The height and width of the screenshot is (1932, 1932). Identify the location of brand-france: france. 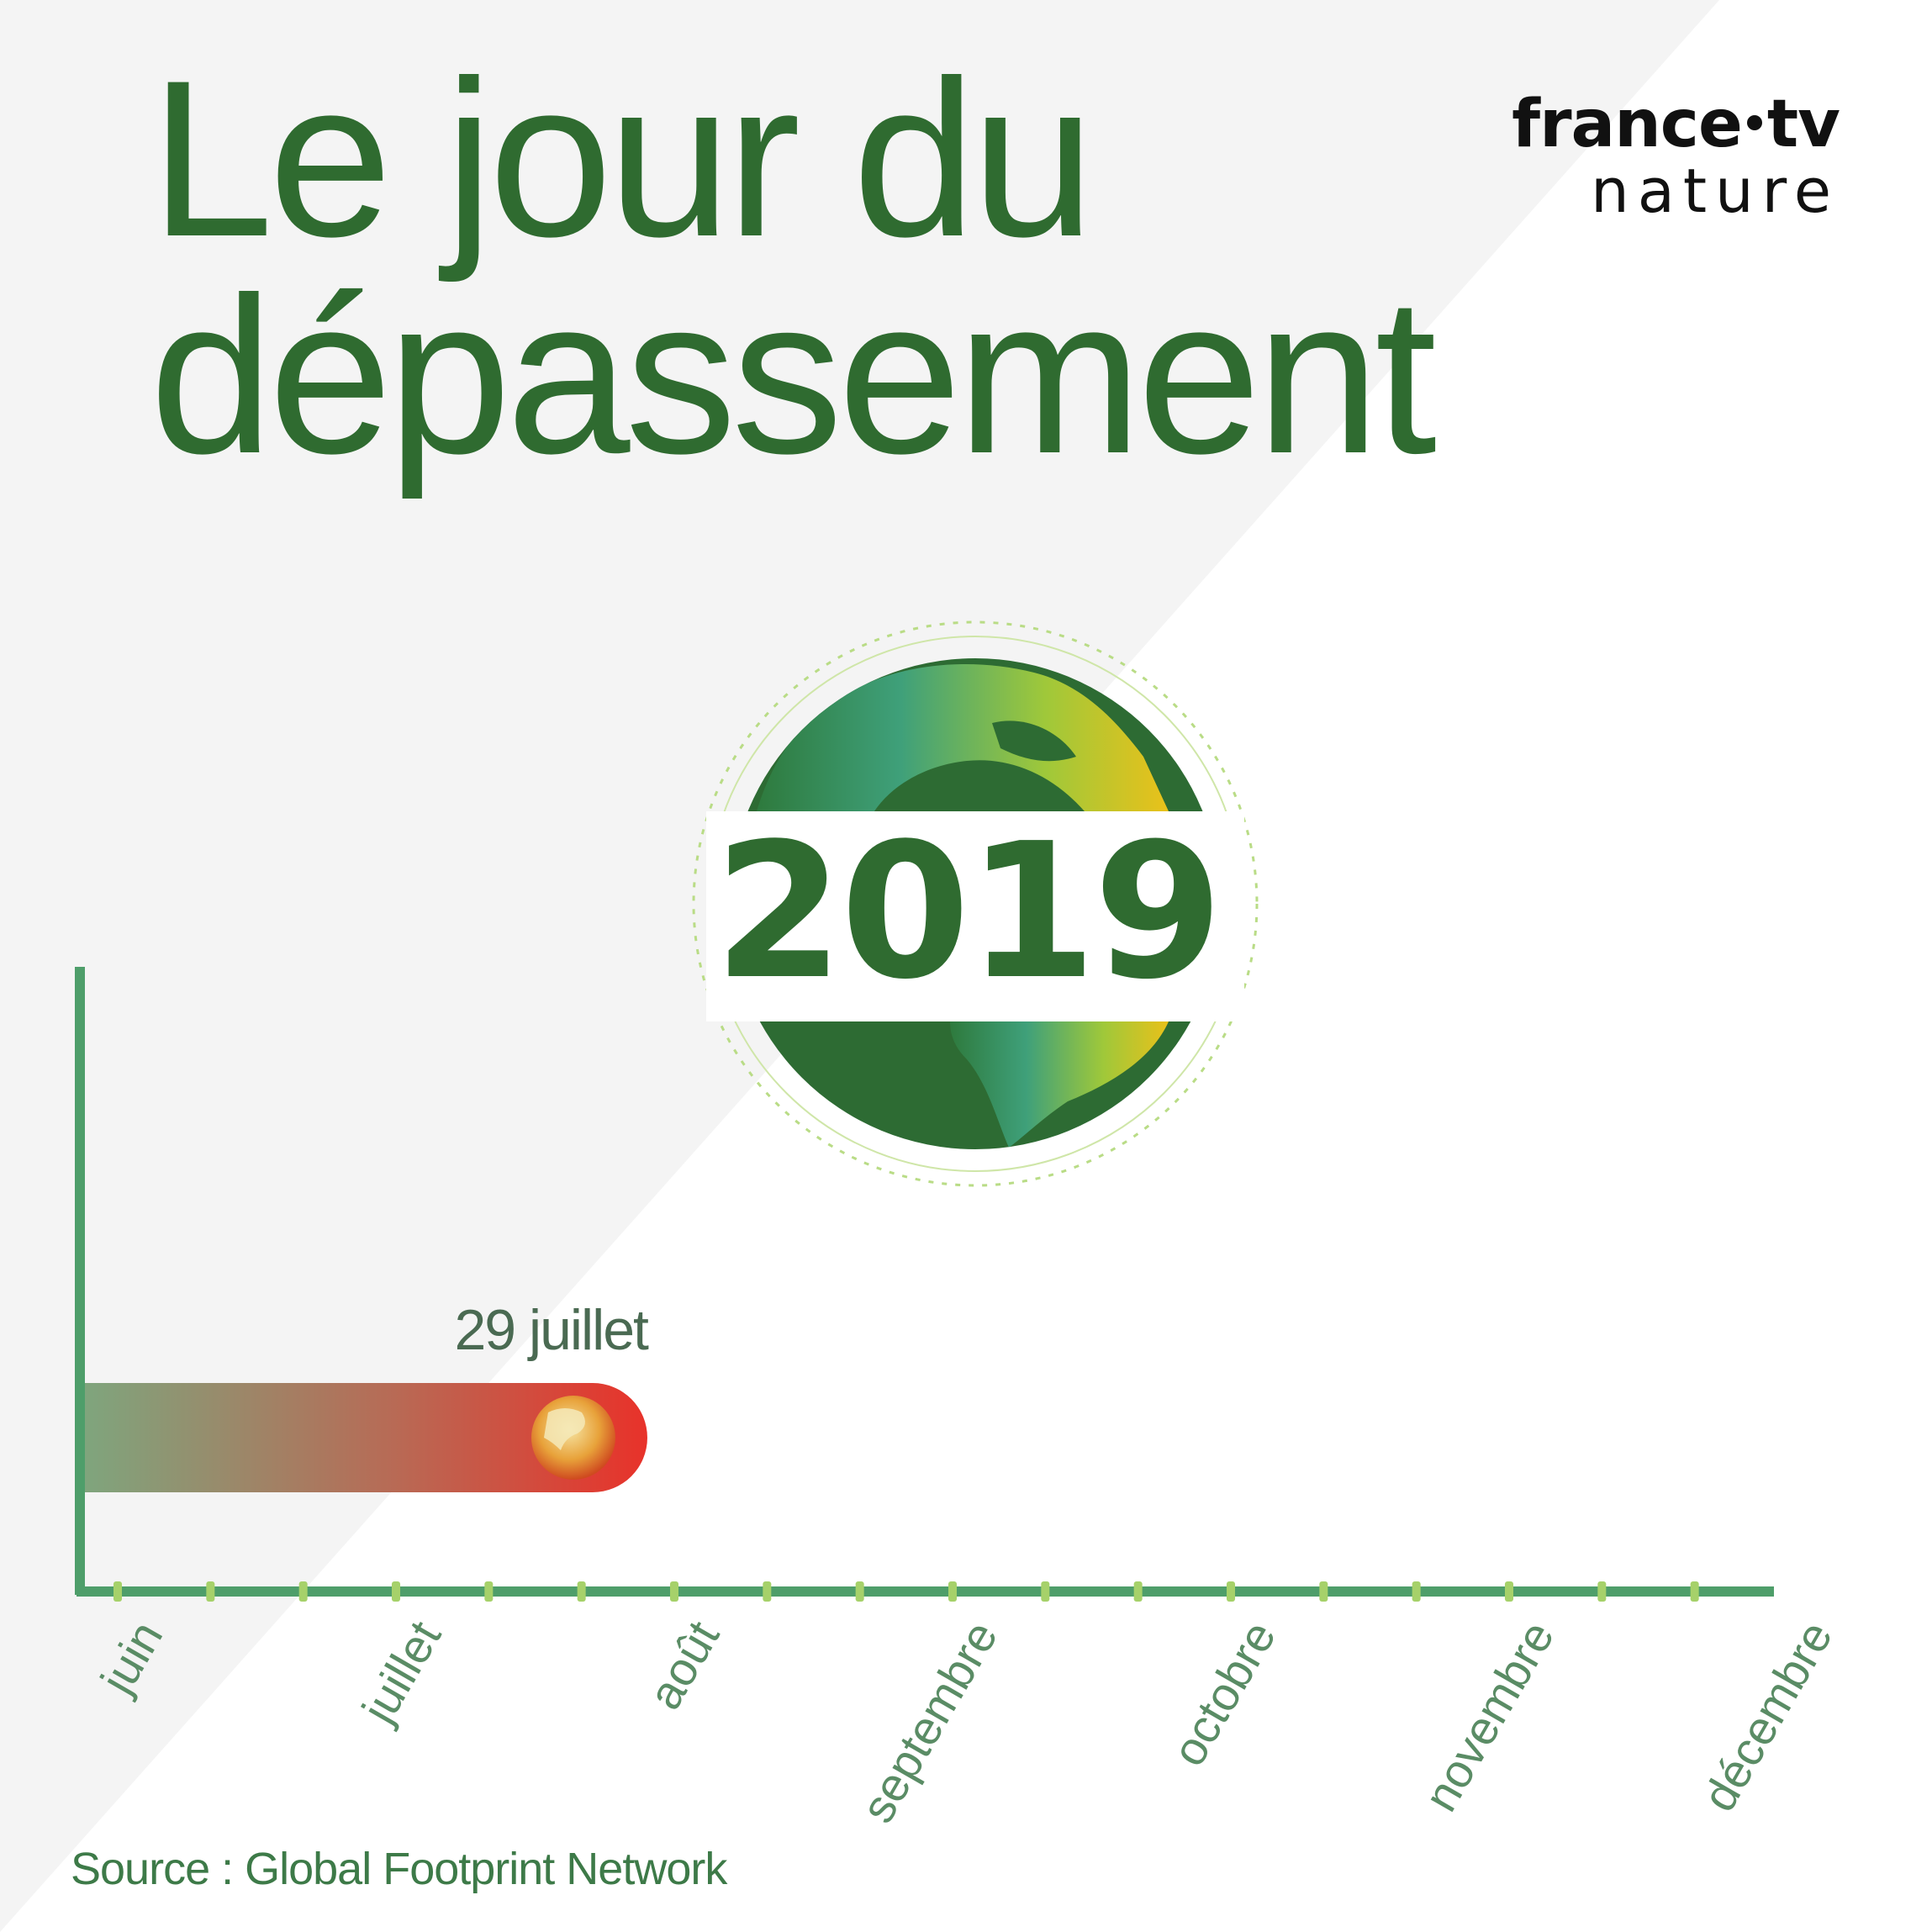
(1627, 124).